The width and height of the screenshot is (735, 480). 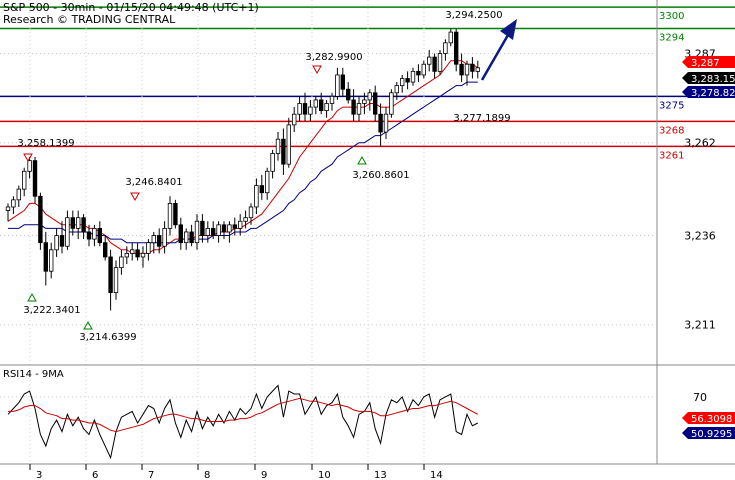 I want to click on svg-text: 3,287, so click(x=705, y=63).